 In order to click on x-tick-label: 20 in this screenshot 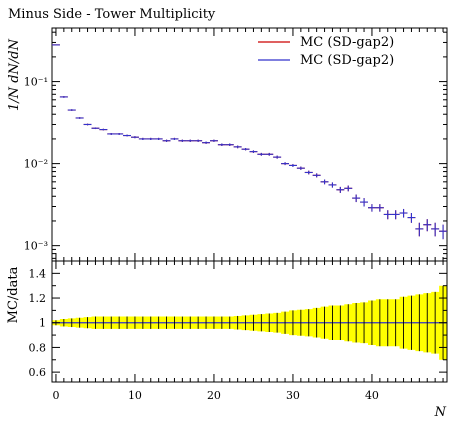, I will do `click(214, 395)`.